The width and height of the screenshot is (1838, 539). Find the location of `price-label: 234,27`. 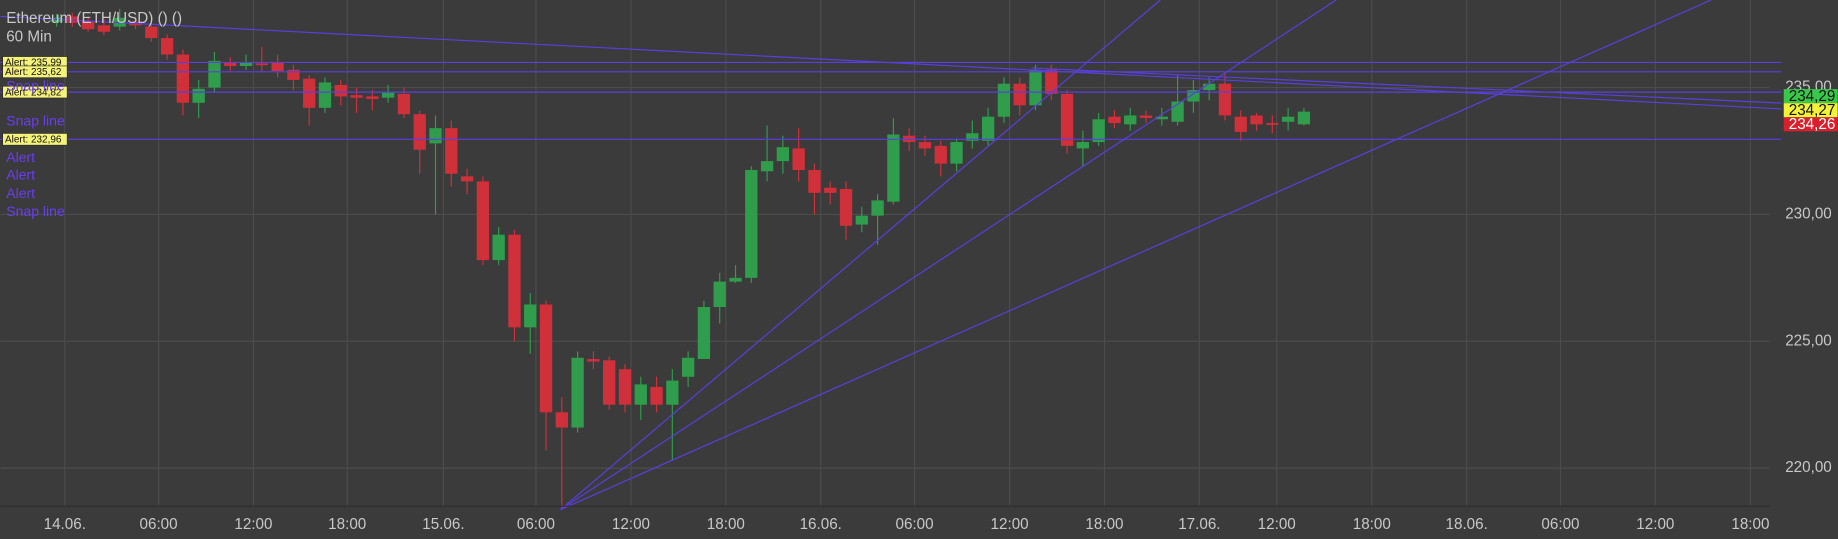

price-label: 234,27 is located at coordinates (1812, 110).